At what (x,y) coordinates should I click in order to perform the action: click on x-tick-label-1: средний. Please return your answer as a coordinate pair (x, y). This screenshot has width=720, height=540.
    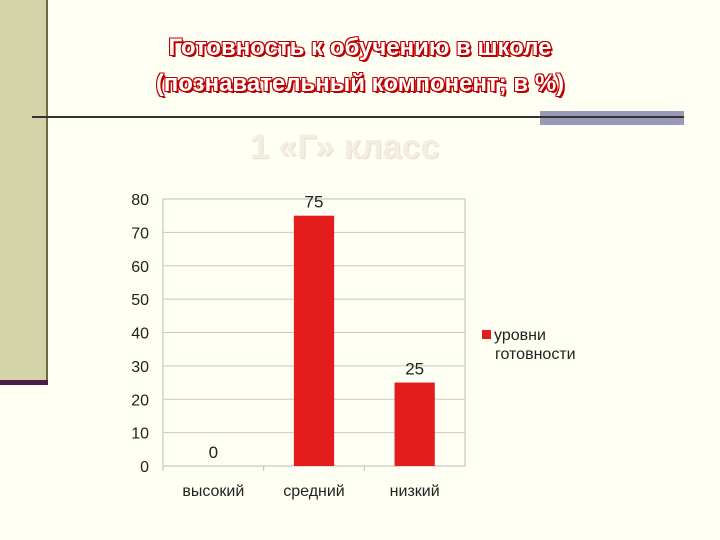
    Looking at the image, I should click on (314, 491).